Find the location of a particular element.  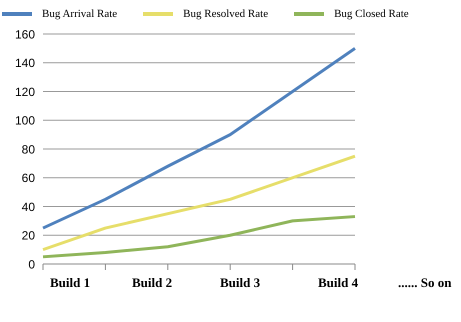

y-tick-label: 140 is located at coordinates (25, 63).